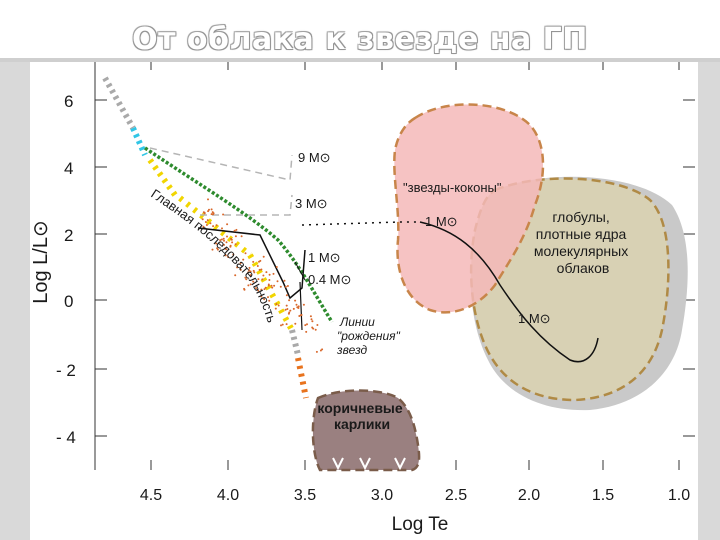  What do you see at coordinates (41, 262) in the screenshot?
I see `y-axis-title: Log L/L⊙` at bounding box center [41, 262].